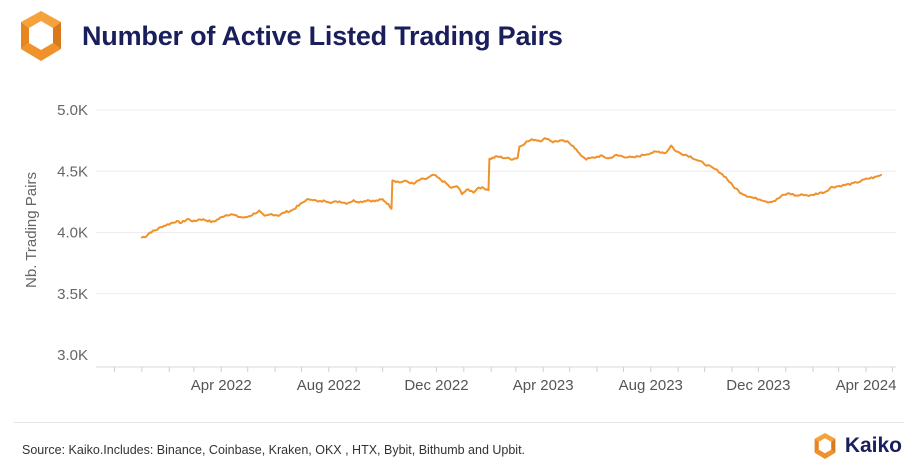 This screenshot has width=918, height=468. What do you see at coordinates (322, 35) in the screenshot?
I see `page-title: Number of Active Listed Trading Pairs` at bounding box center [322, 35].